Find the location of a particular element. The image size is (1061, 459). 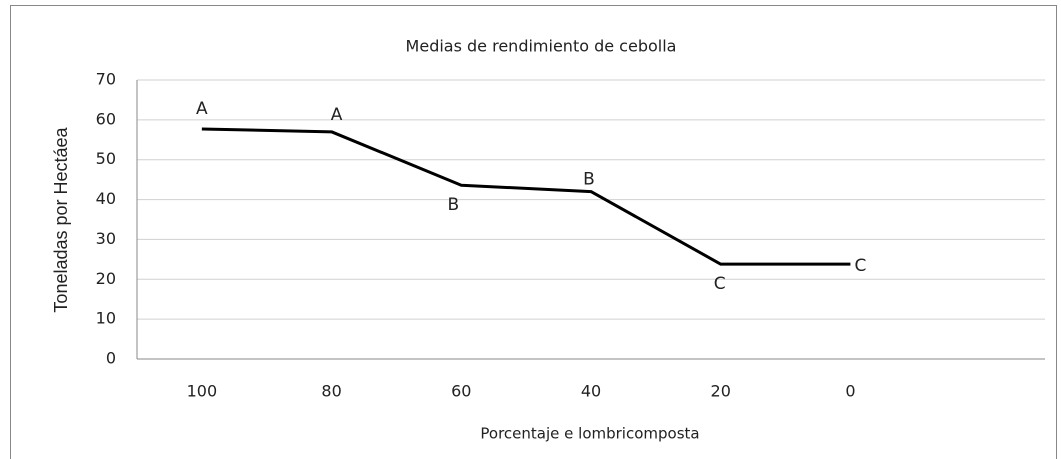

y-tick-label: 0 is located at coordinates (111, 358).